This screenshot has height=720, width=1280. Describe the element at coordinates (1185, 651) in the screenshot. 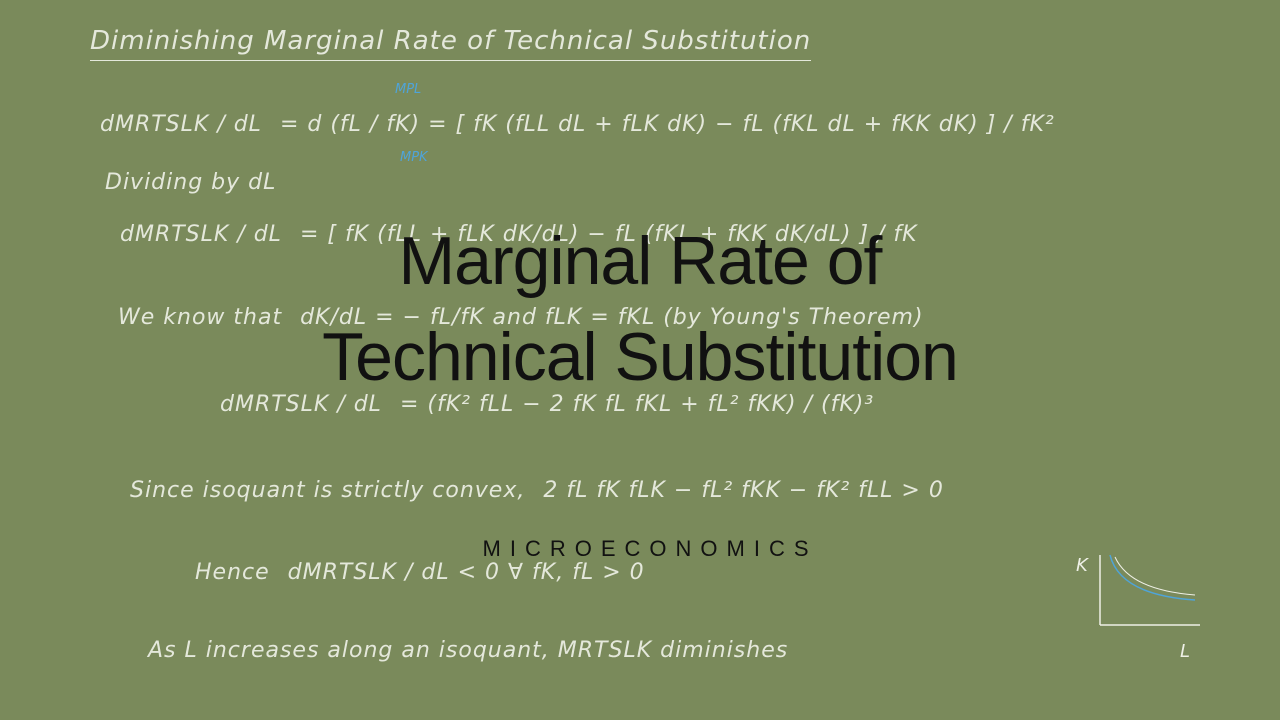

I see `axis-label: L` at that location.